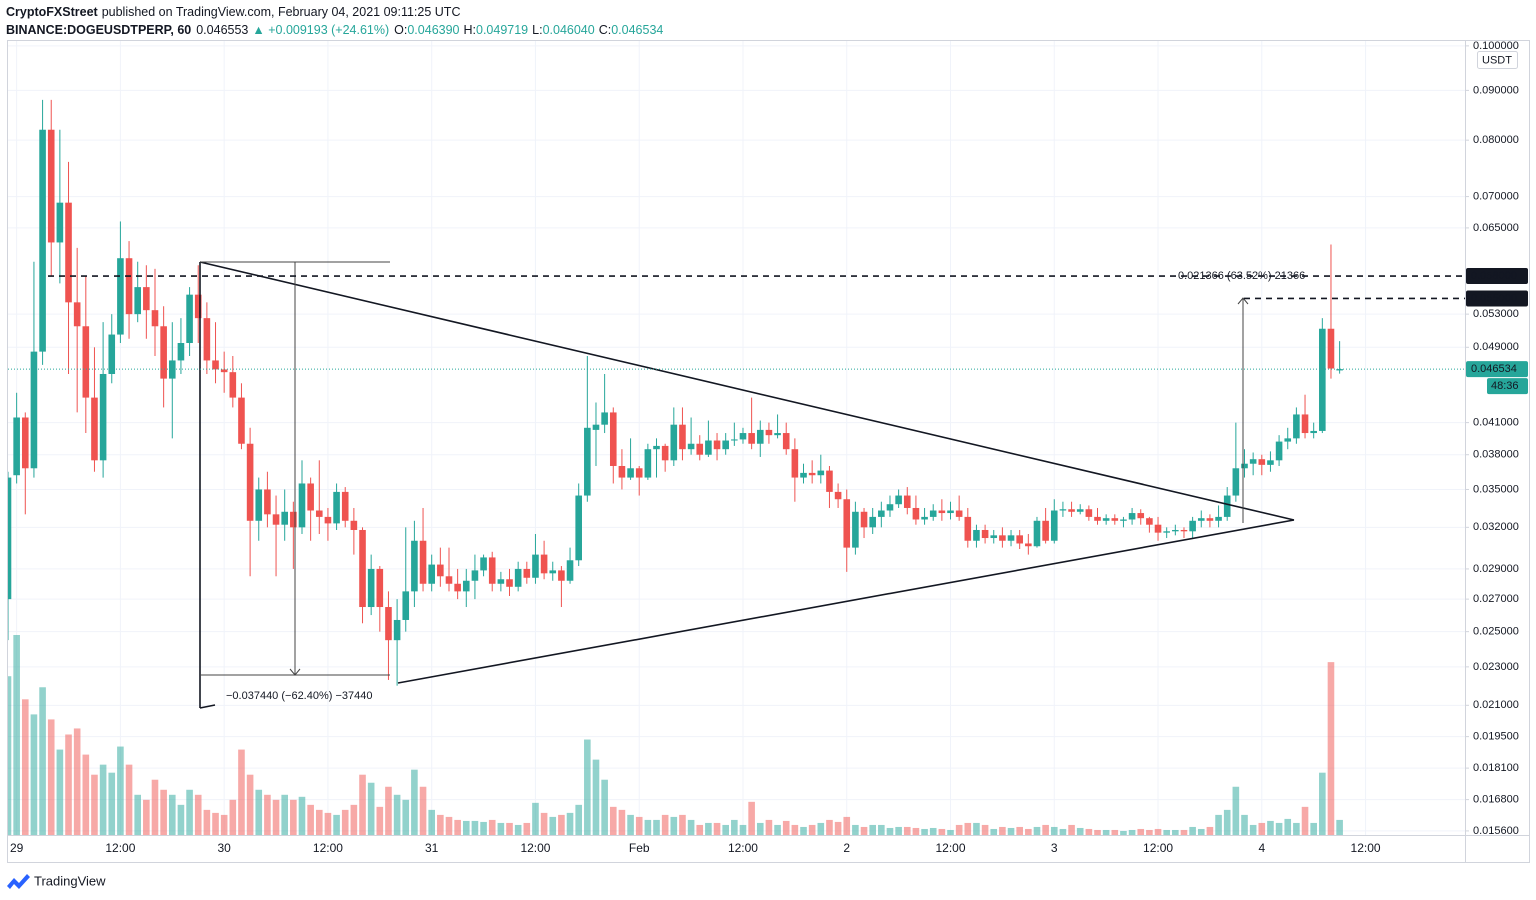  I want to click on x-tick-label: 30, so click(224, 848).